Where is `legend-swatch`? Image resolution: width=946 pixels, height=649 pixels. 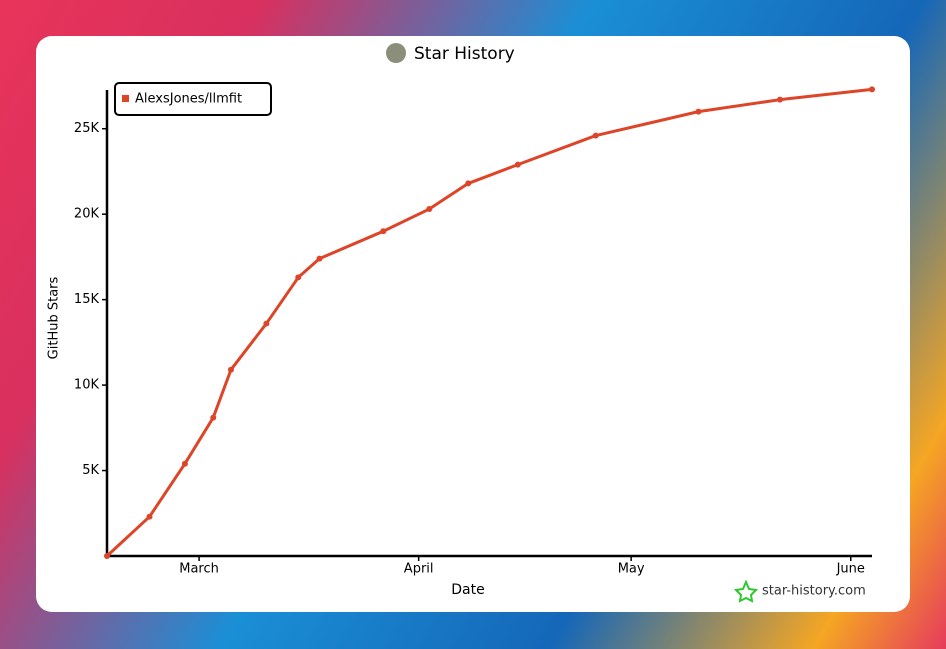 legend-swatch is located at coordinates (125, 98).